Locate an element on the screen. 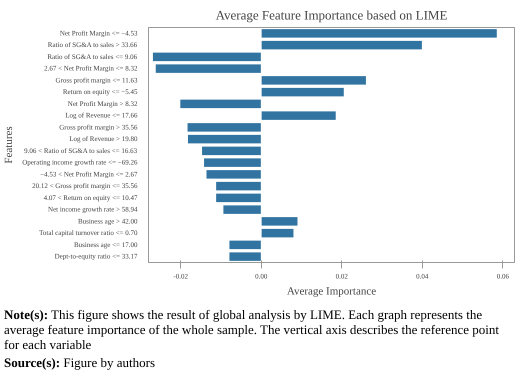 The image size is (520, 378). y-axis-title: Features is located at coordinates (9, 145).